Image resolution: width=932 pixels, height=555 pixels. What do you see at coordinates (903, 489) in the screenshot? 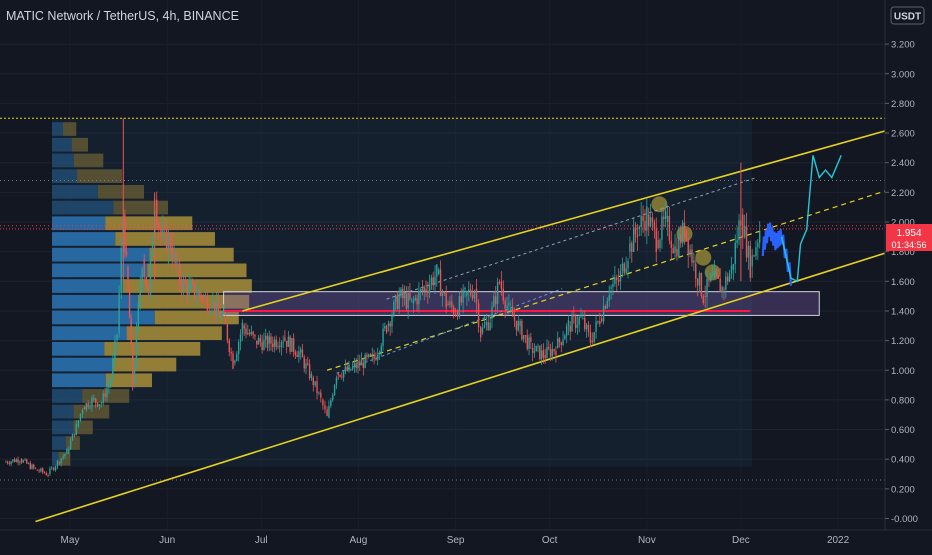
I see `price-tick-label: 0.200` at bounding box center [903, 489].